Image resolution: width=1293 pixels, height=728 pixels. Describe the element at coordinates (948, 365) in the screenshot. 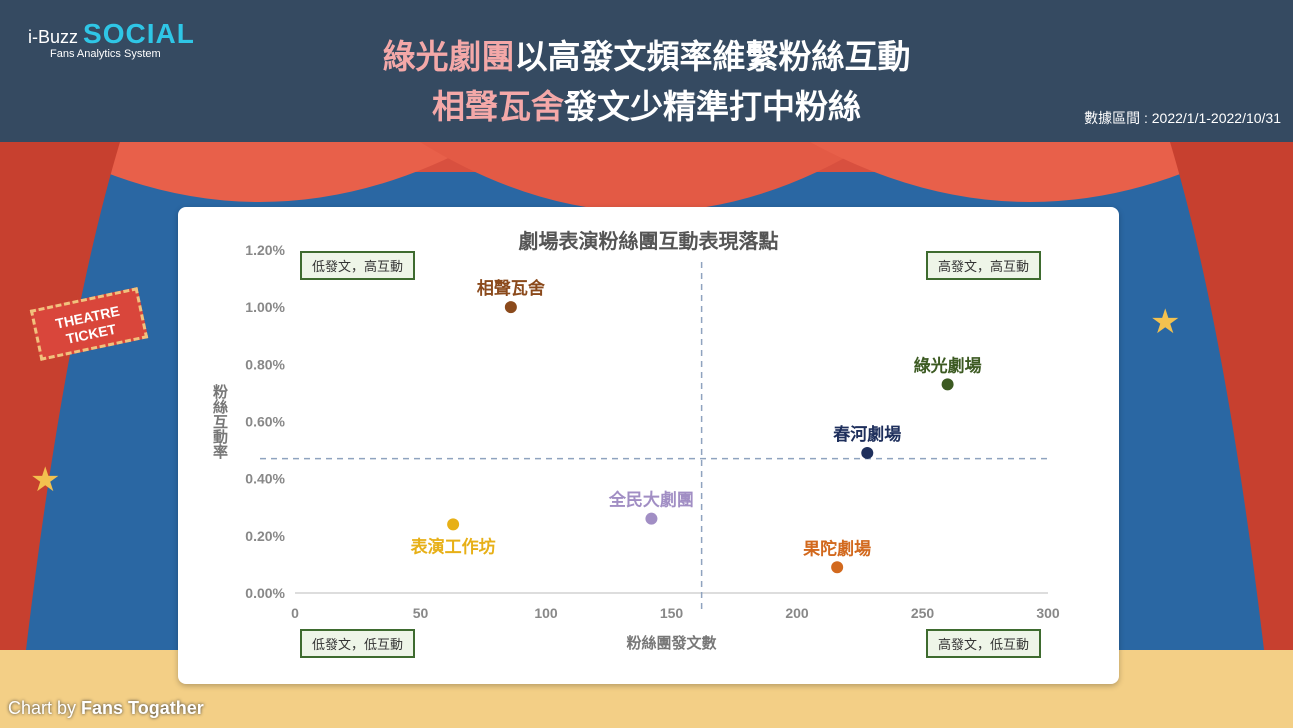

I see `data-label: 綠光劇場` at that location.